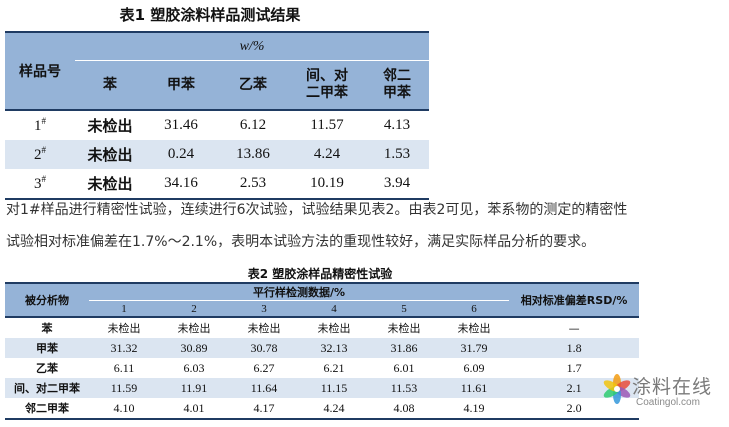  Describe the element at coordinates (210, 15) in the screenshot. I see `table1-title: 表1 塑胶涂料样品测试结果` at that location.